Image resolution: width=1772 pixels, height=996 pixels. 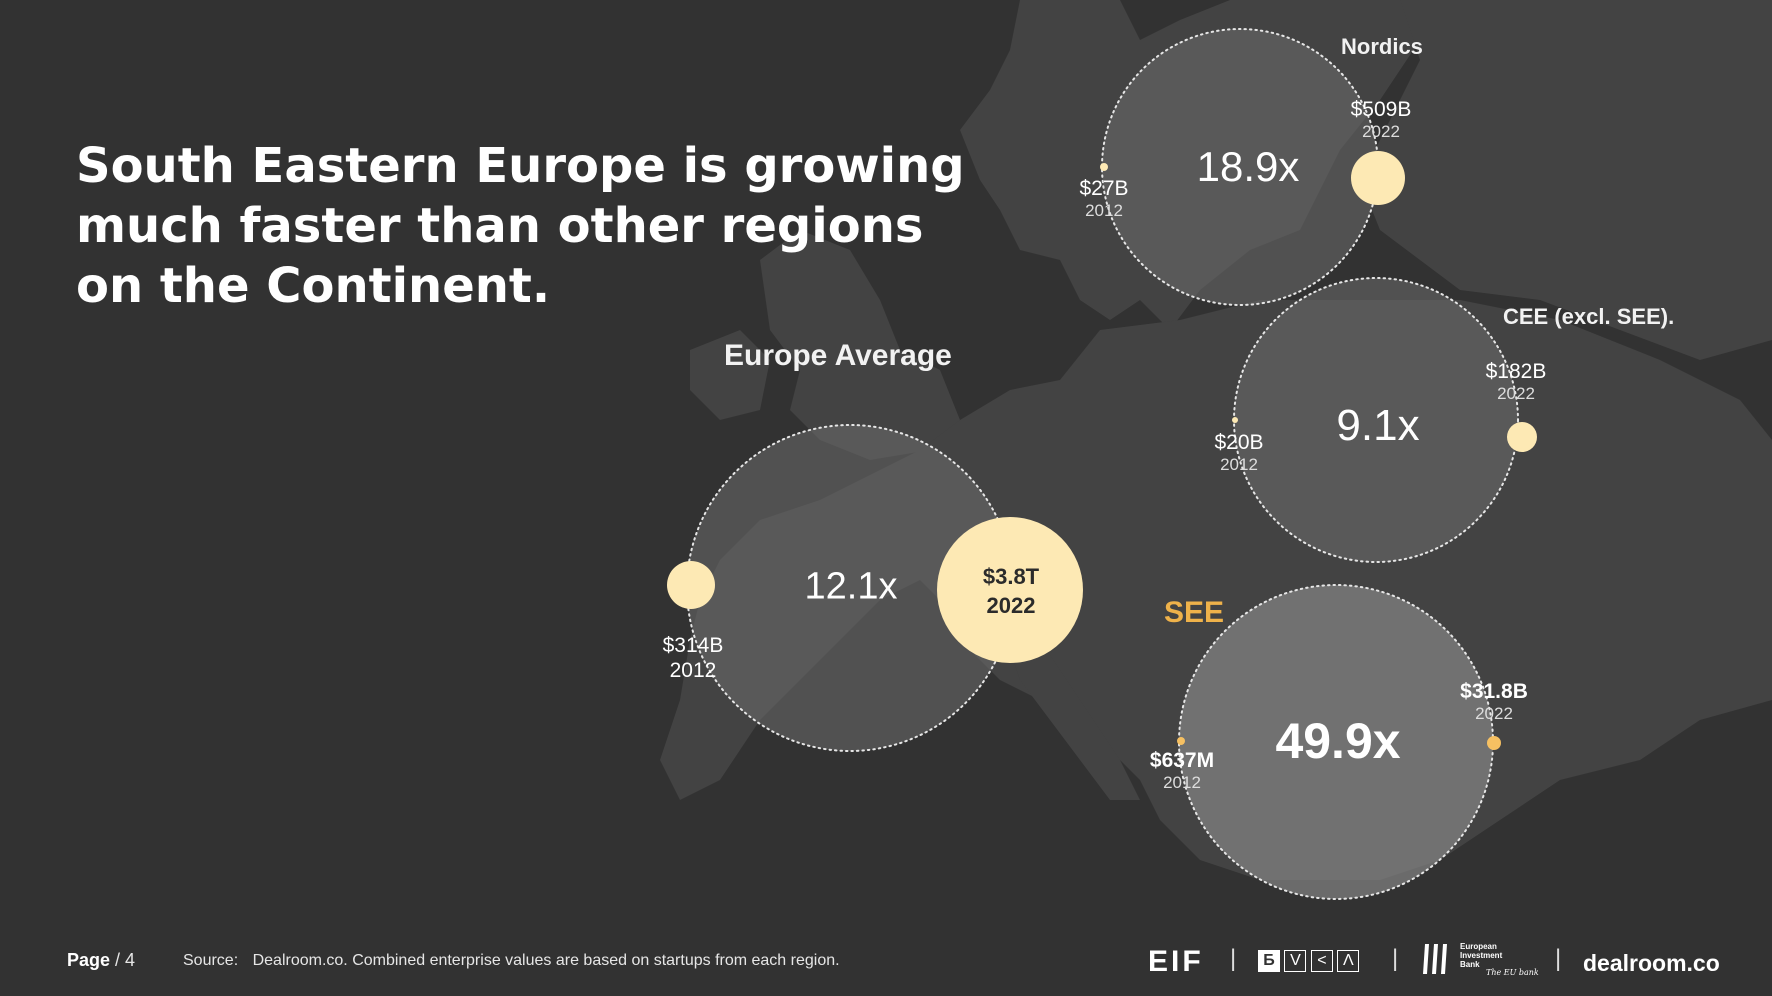 What do you see at coordinates (1181, 741) in the screenshot?
I see `see-start-dot` at bounding box center [1181, 741].